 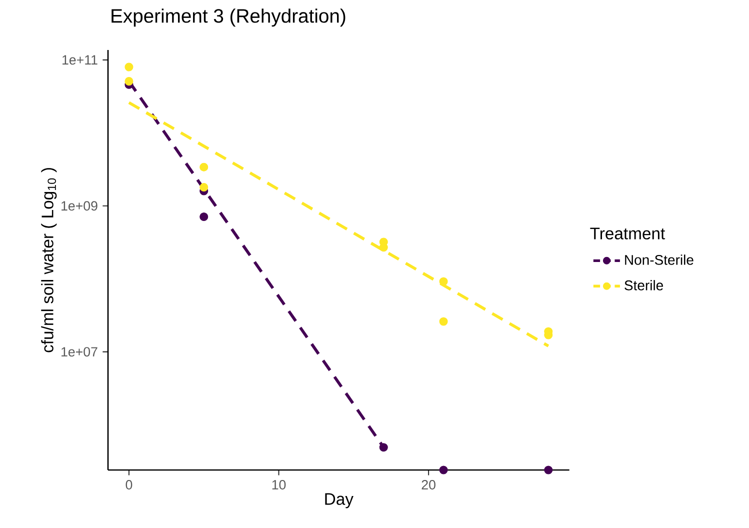 What do you see at coordinates (80, 206) in the screenshot?
I see `y-tick-label: 1e+09` at bounding box center [80, 206].